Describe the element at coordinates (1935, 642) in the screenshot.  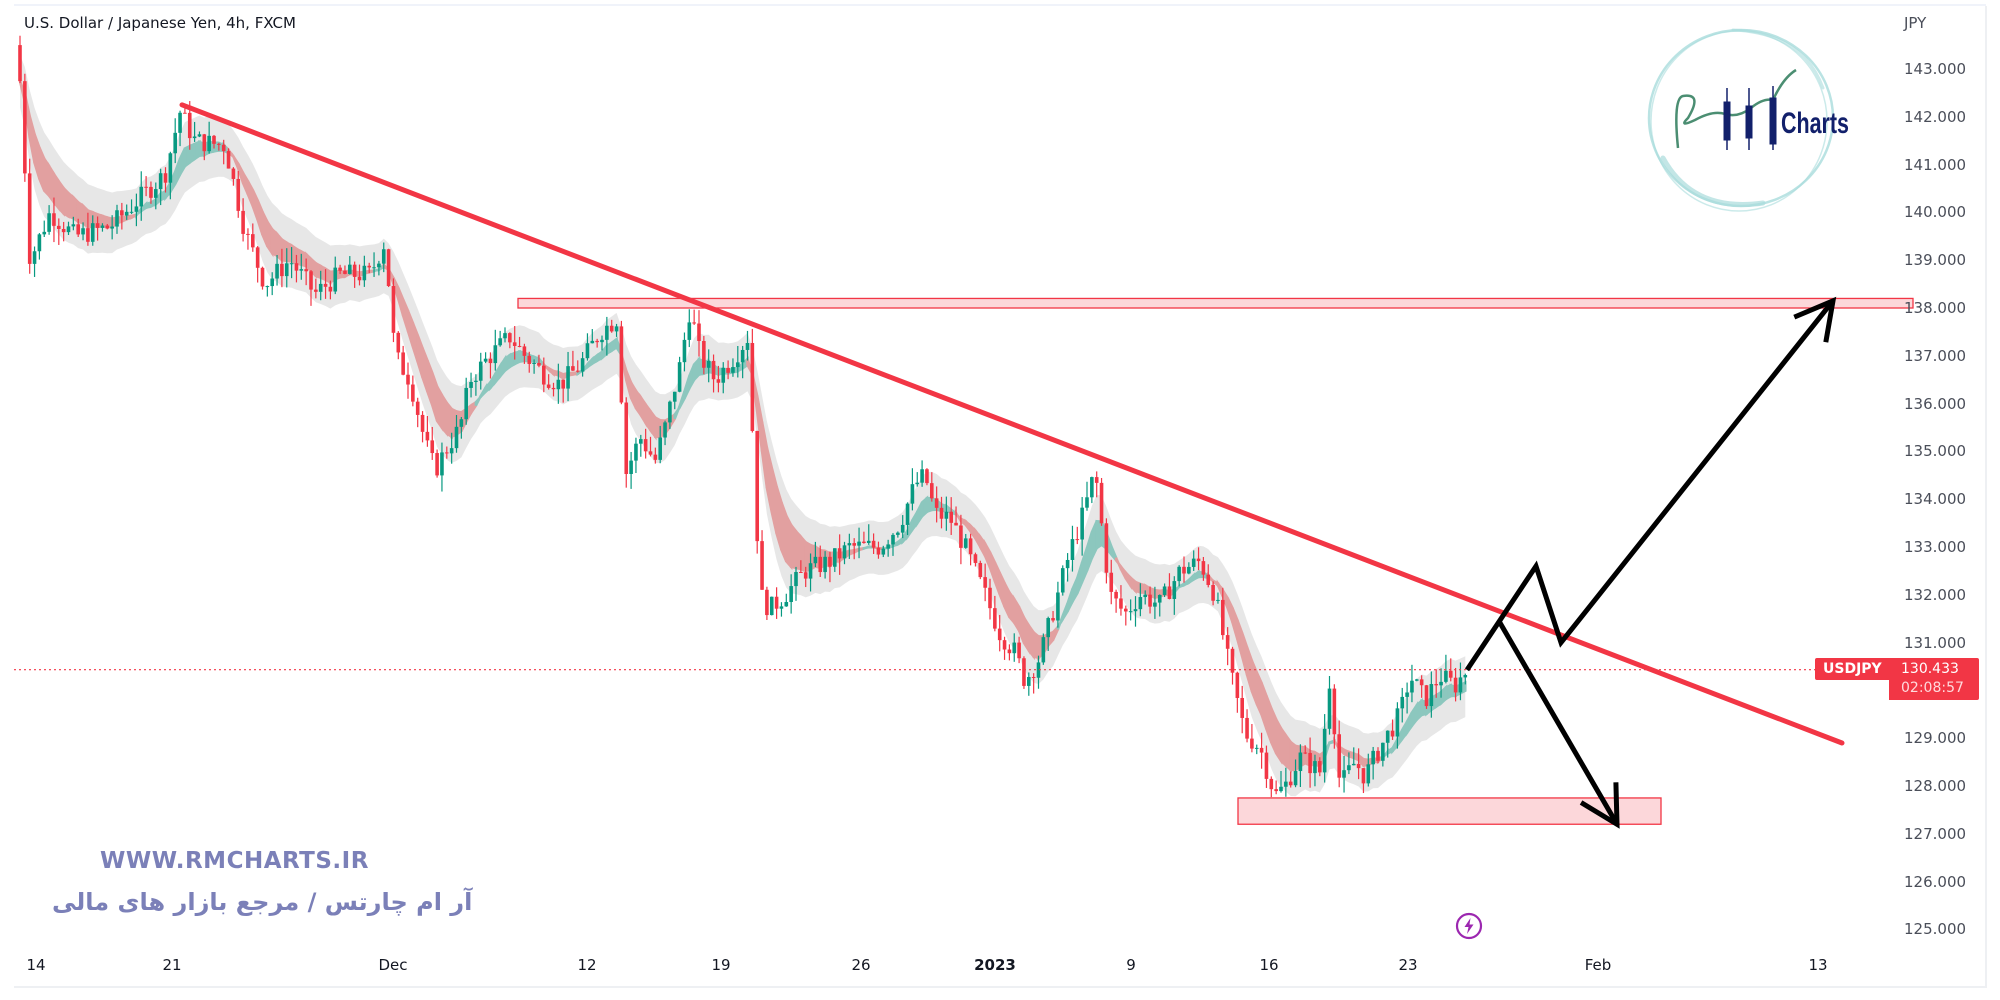
I see `price-tick: 131.000` at that location.